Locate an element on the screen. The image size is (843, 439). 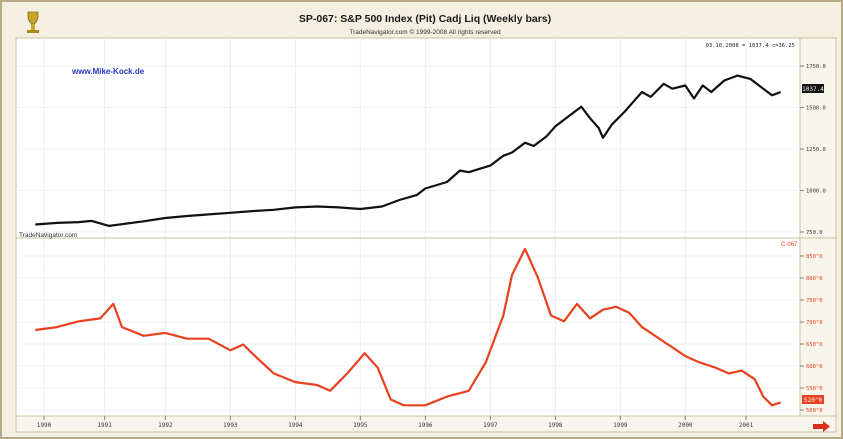
y-tick-label: 500"0 is located at coordinates (814, 411).